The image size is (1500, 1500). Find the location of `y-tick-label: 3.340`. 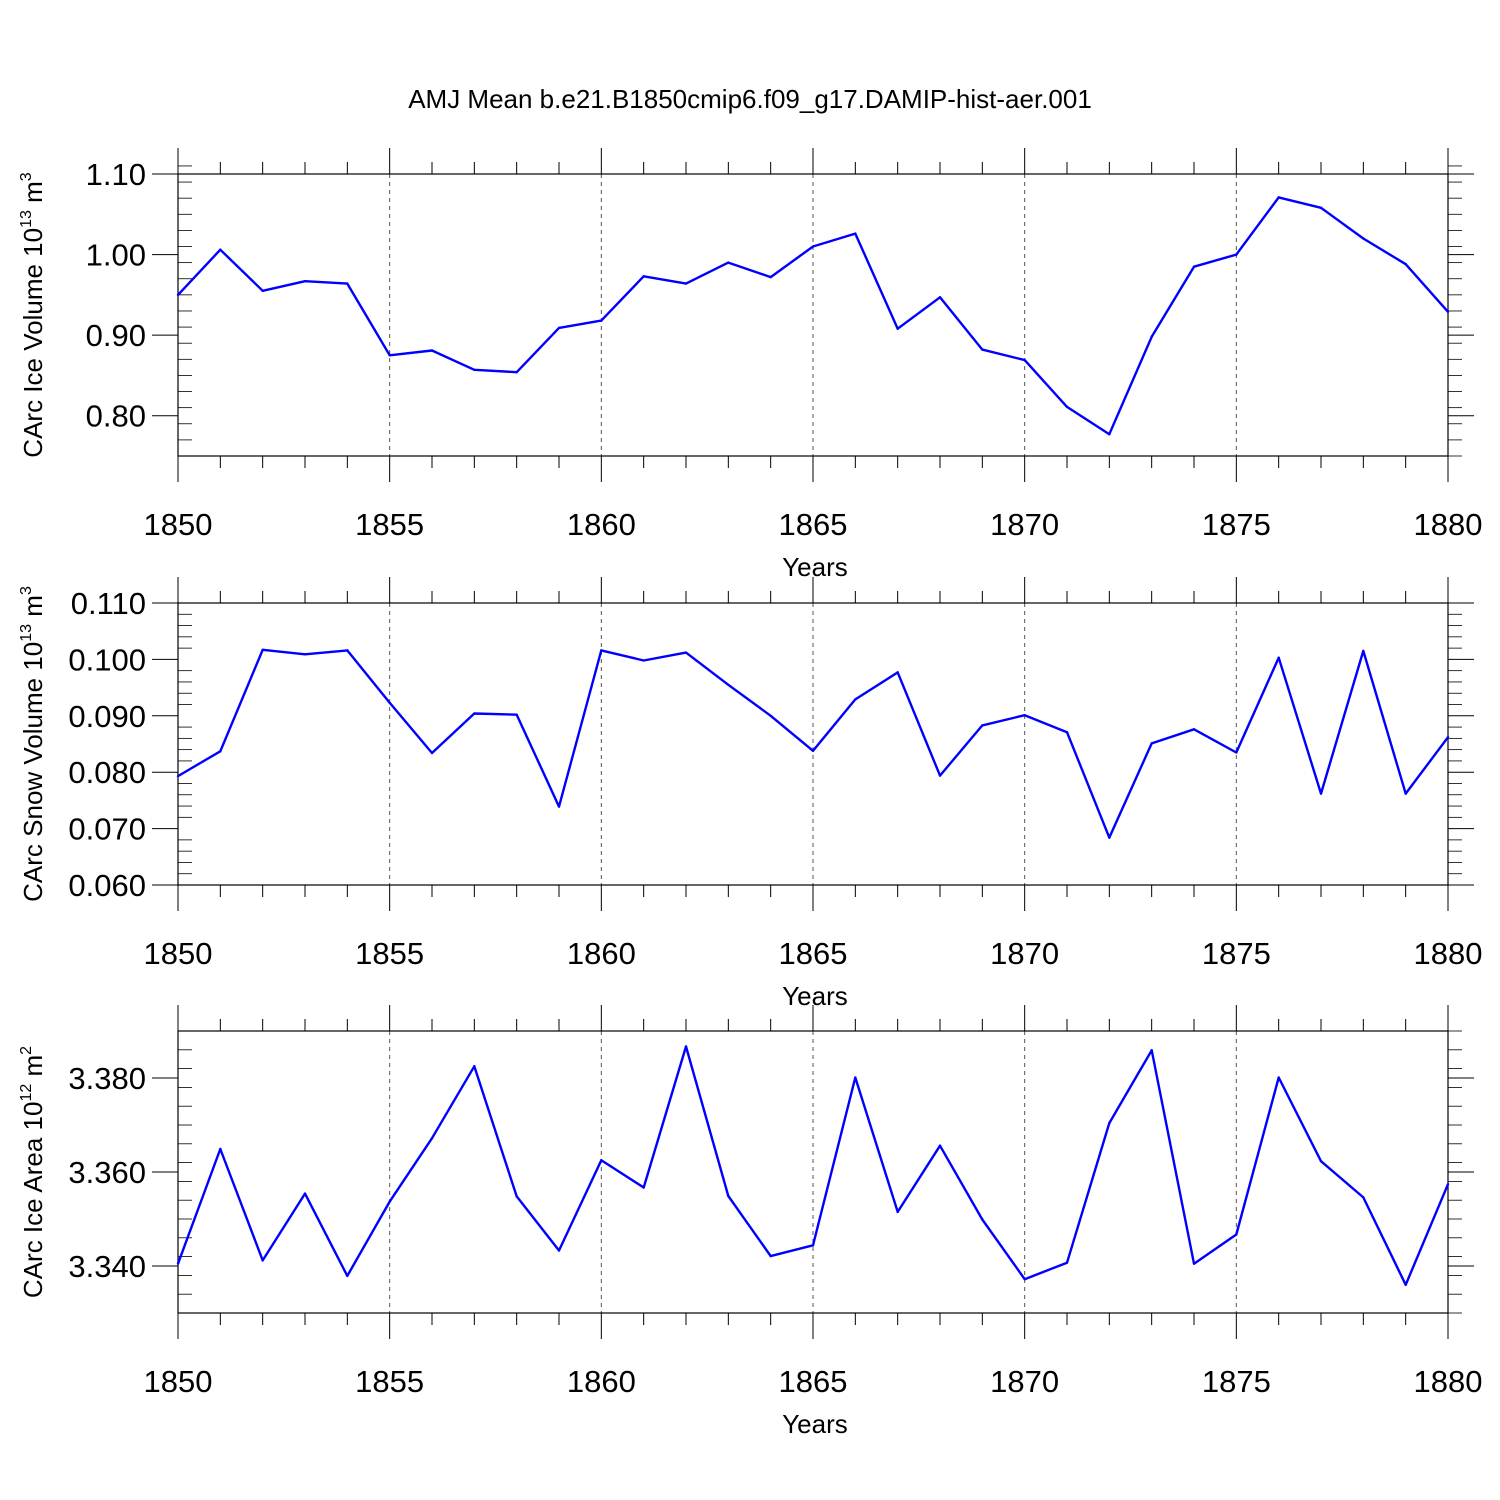

y-tick-label: 3.340 is located at coordinates (107, 1266).